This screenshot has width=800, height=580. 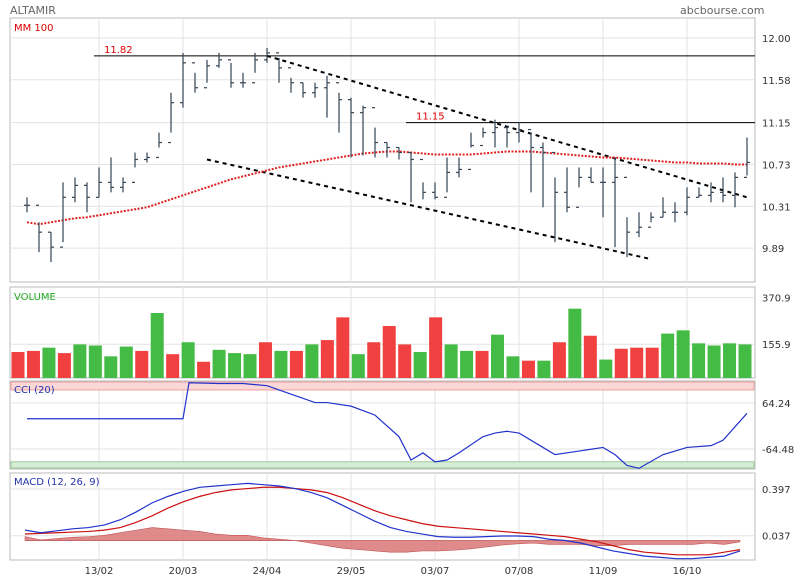 What do you see at coordinates (722, 10) in the screenshot?
I see `source-label: abcbourse.com` at bounding box center [722, 10].